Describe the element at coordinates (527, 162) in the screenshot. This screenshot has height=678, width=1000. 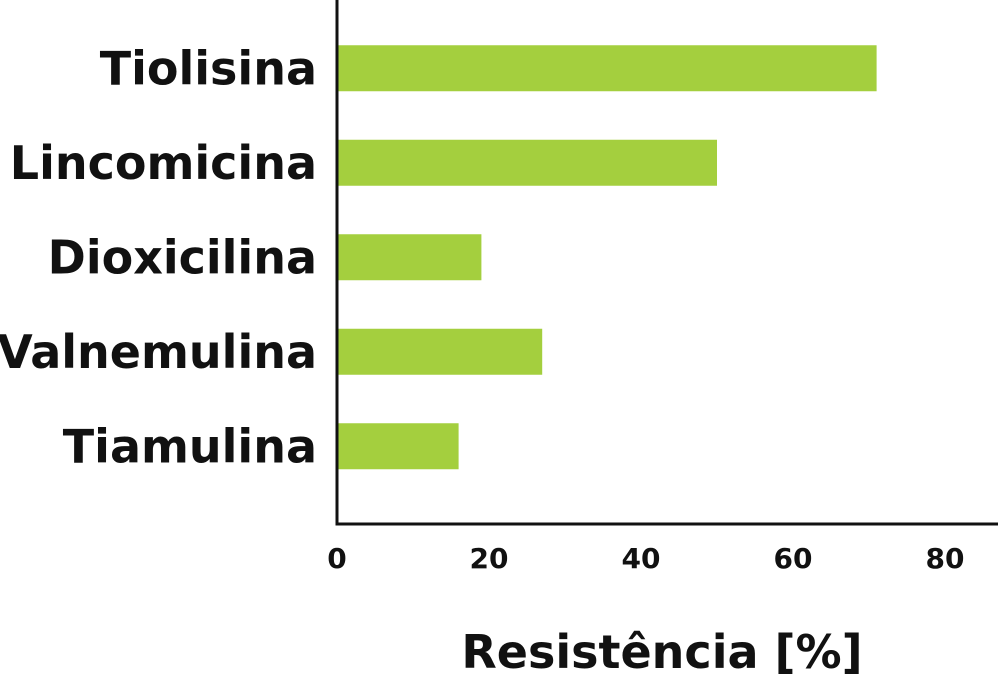
I see `bar-lincomicina` at that location.